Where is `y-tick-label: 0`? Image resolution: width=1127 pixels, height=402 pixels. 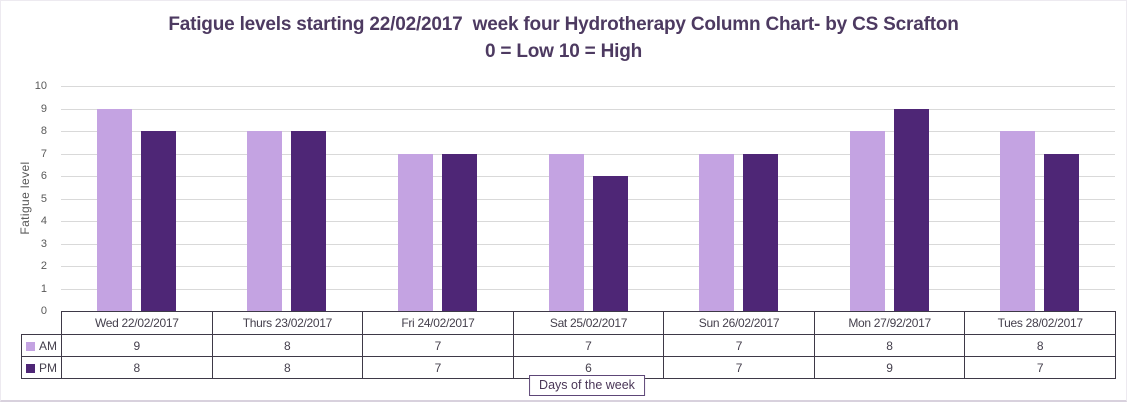
y-tick-label: 0 is located at coordinates (43, 311).